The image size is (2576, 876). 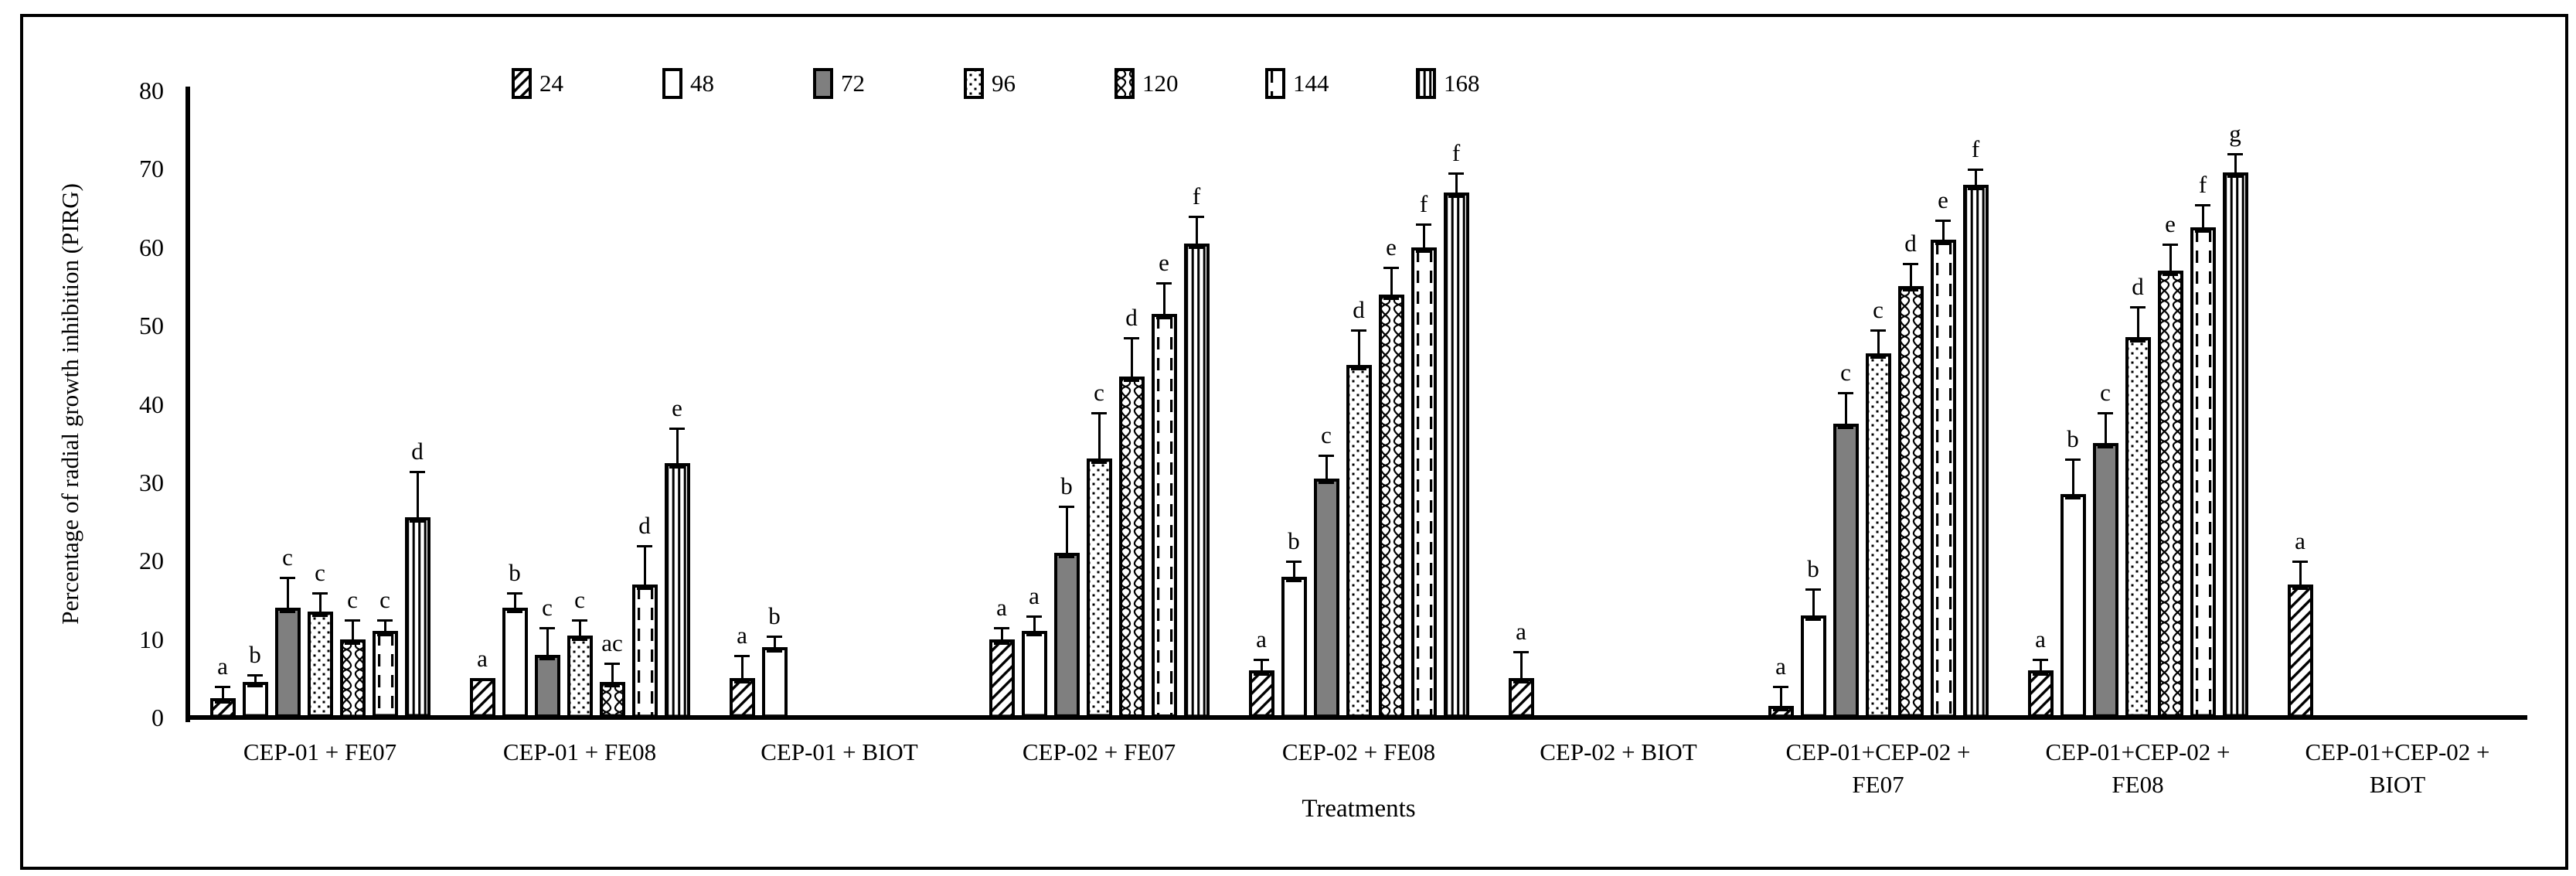 I want to click on bar-CEP-01+CEP-02 + FE08-24h, so click(x=2040, y=694).